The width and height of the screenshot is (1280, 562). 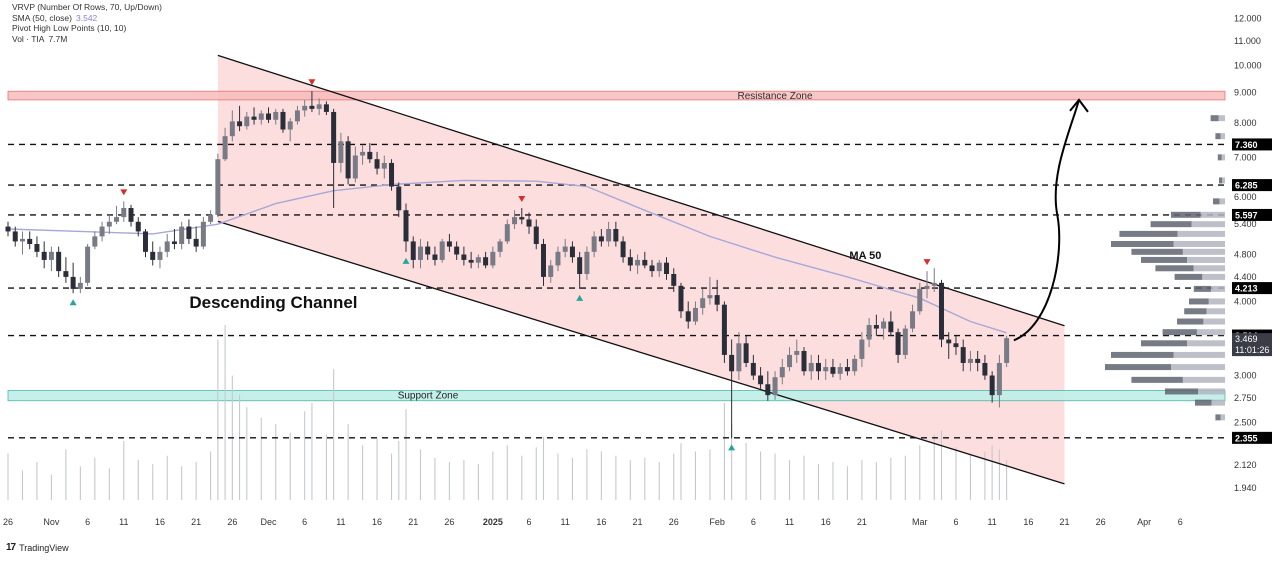 What do you see at coordinates (304, 522) in the screenshot?
I see `x-axis-tick-label: 6` at bounding box center [304, 522].